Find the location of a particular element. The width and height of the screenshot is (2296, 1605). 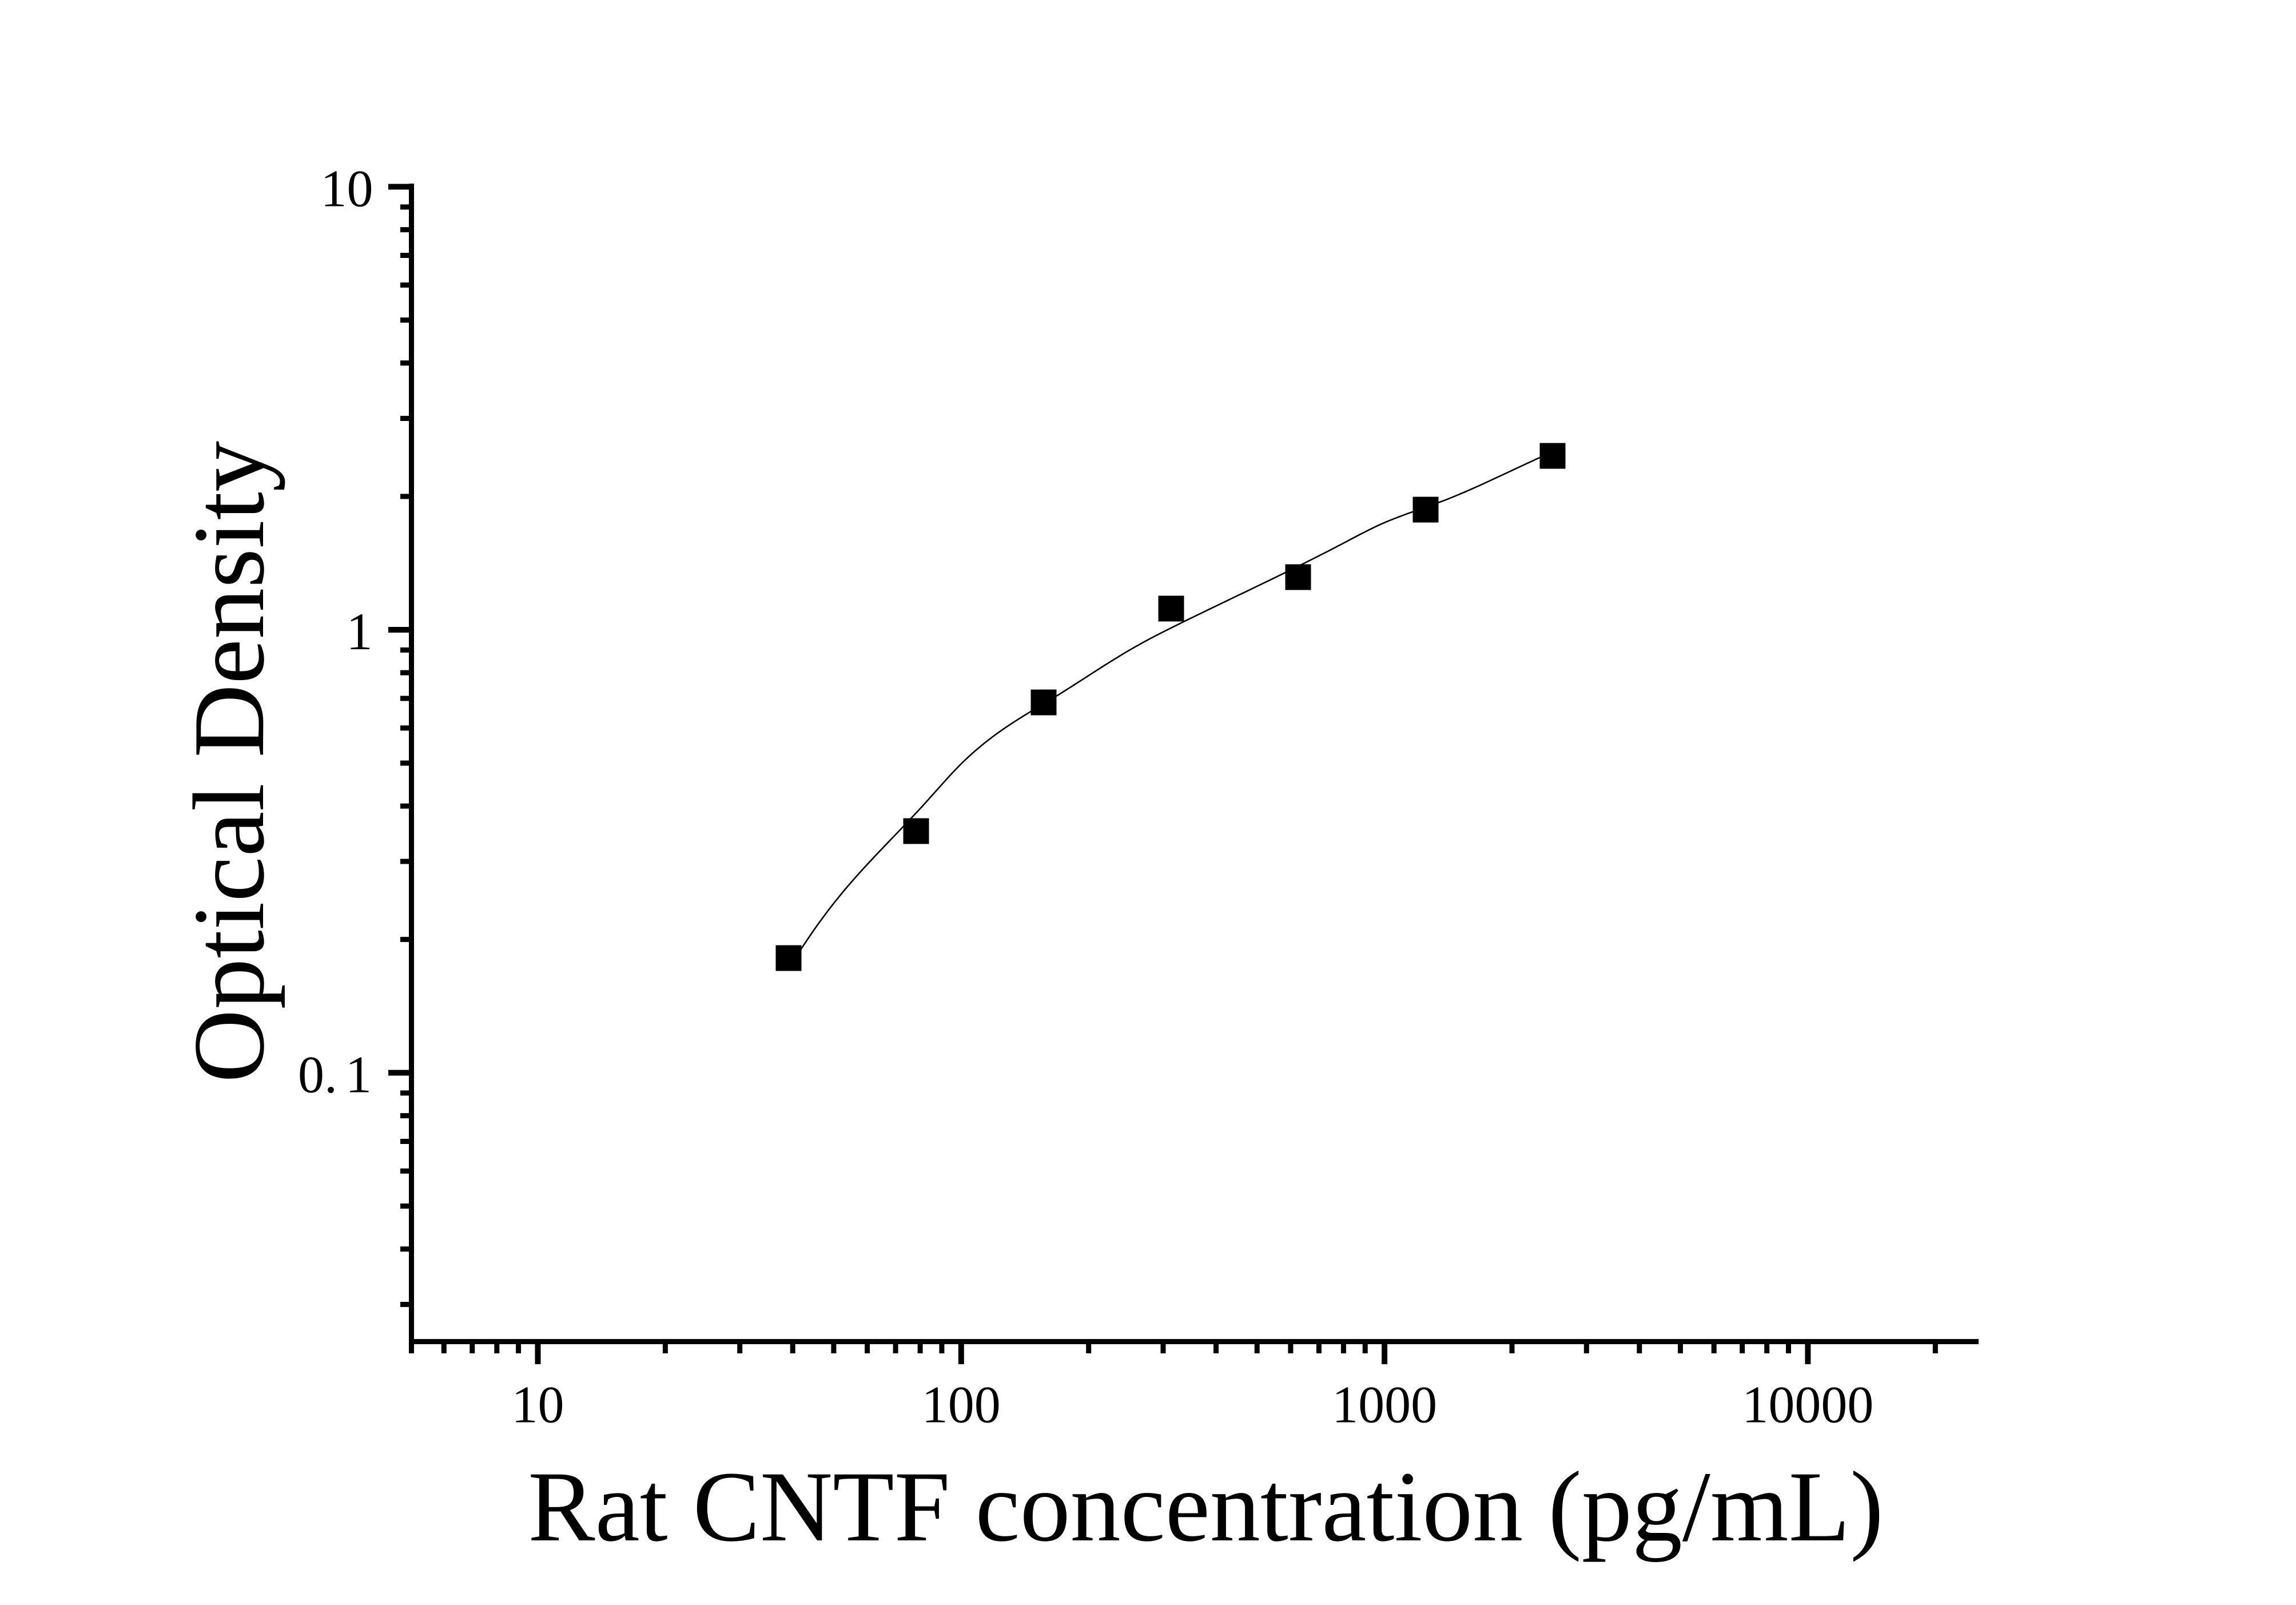

svg-text: 1000 is located at coordinates (1385, 1405).